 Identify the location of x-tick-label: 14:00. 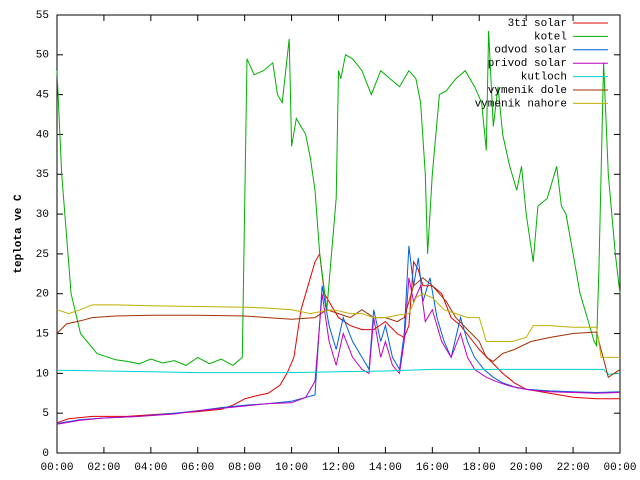
(385, 468).